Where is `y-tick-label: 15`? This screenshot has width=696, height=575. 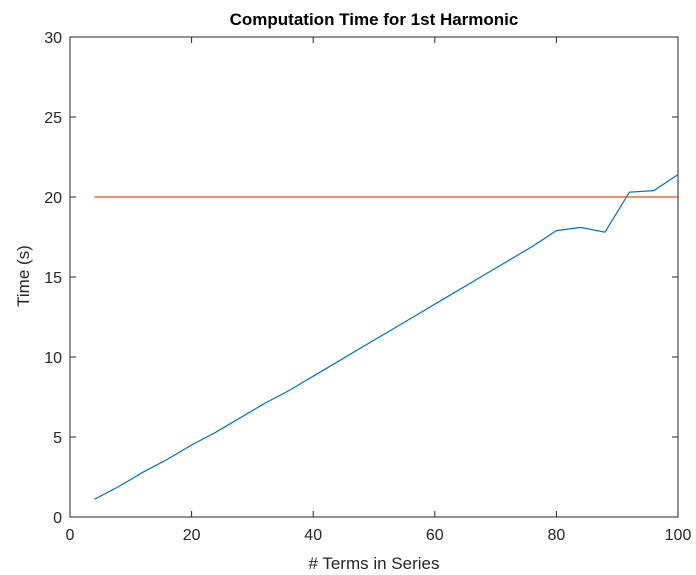 y-tick-label: 15 is located at coordinates (53, 278).